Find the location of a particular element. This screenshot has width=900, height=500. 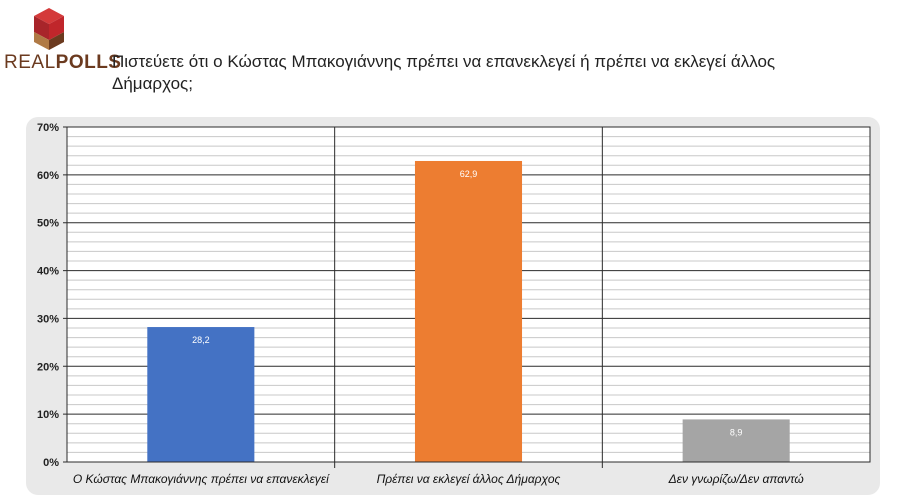

logo-brand-bold: POLLS is located at coordinates (88, 62).